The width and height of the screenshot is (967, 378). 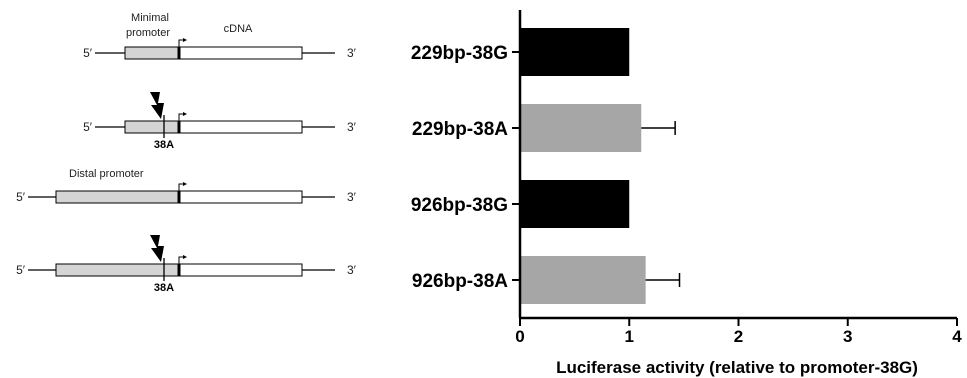 What do you see at coordinates (519, 336) in the screenshot?
I see `x-tick-label-0: 0` at bounding box center [519, 336].